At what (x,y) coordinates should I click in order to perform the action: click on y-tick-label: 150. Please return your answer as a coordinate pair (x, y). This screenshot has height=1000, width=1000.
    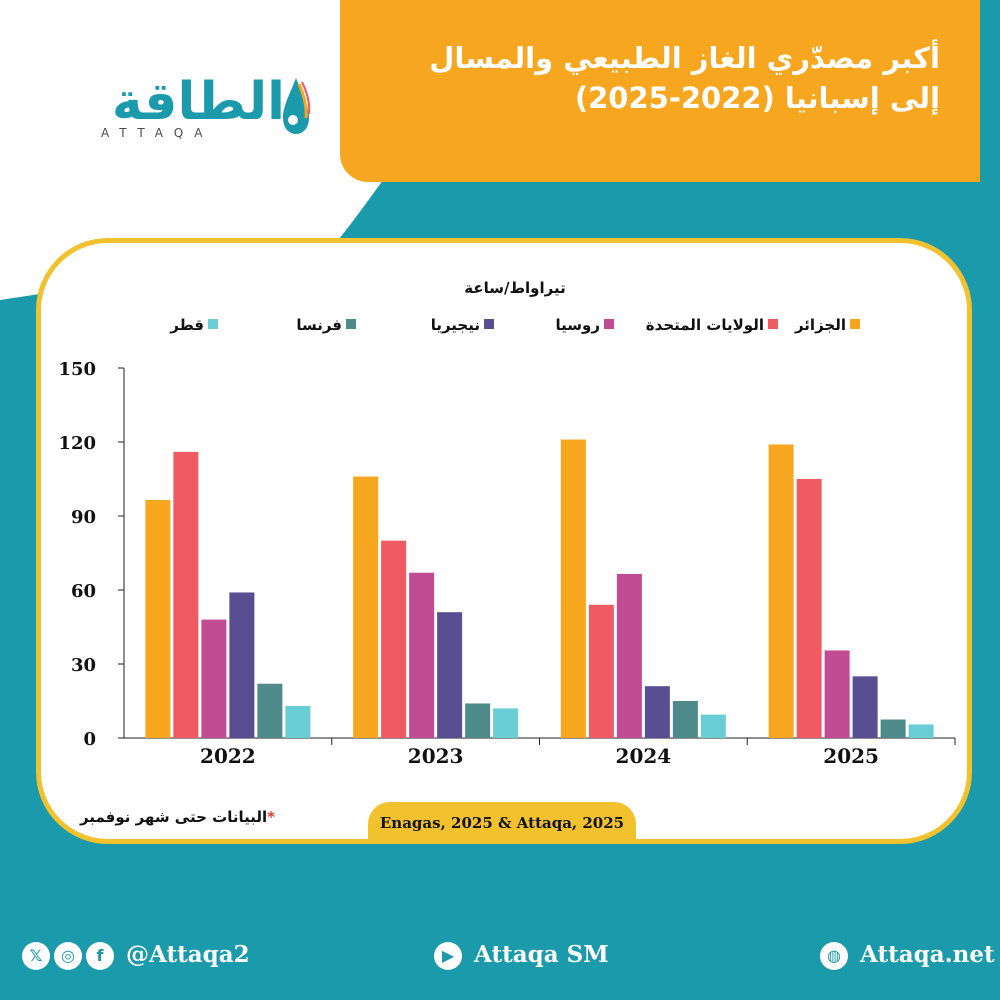
    Looking at the image, I should click on (77, 369).